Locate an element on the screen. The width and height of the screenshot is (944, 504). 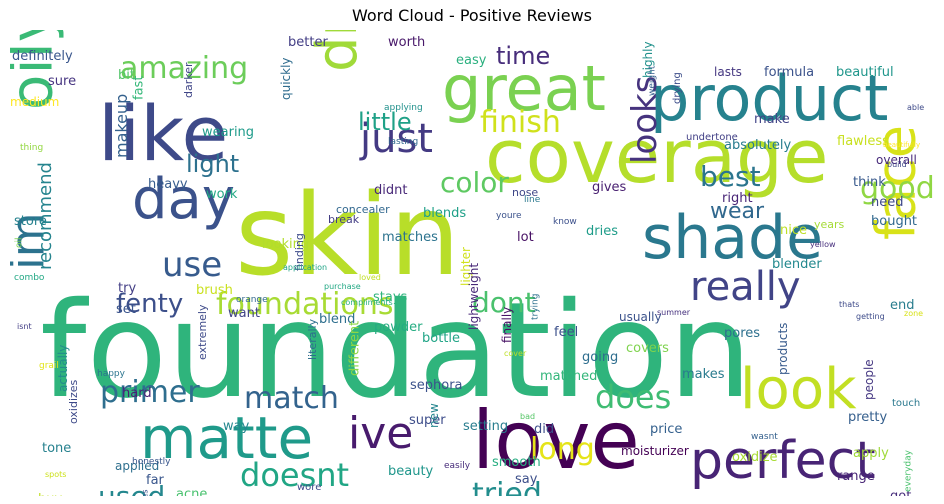
cloud-word-combo: combo is located at coordinates (29, 278).